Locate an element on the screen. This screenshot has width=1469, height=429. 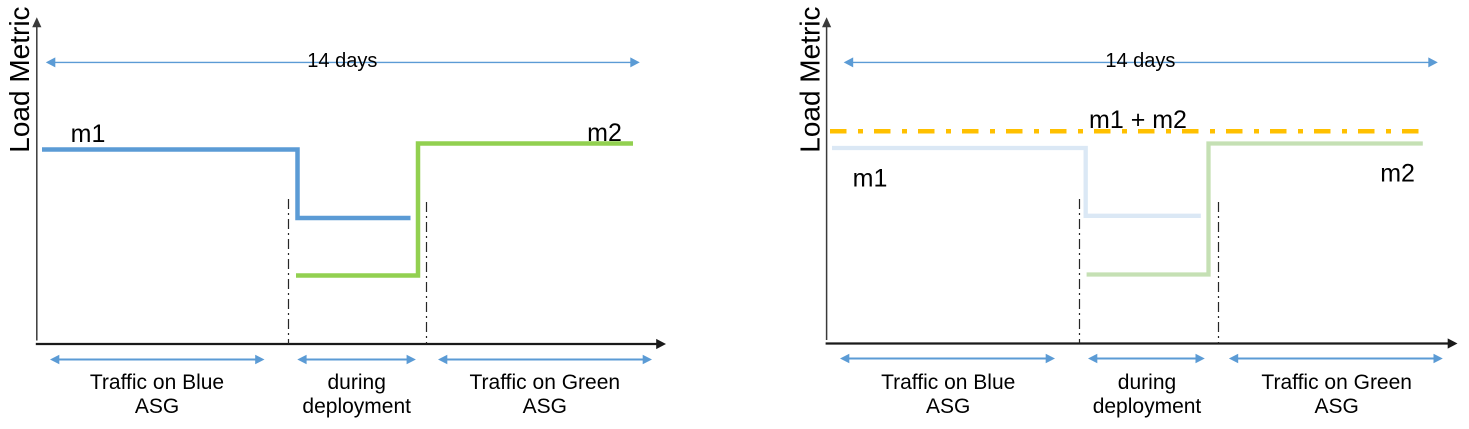
svg-text: m1 + m2 is located at coordinates (1138, 120).